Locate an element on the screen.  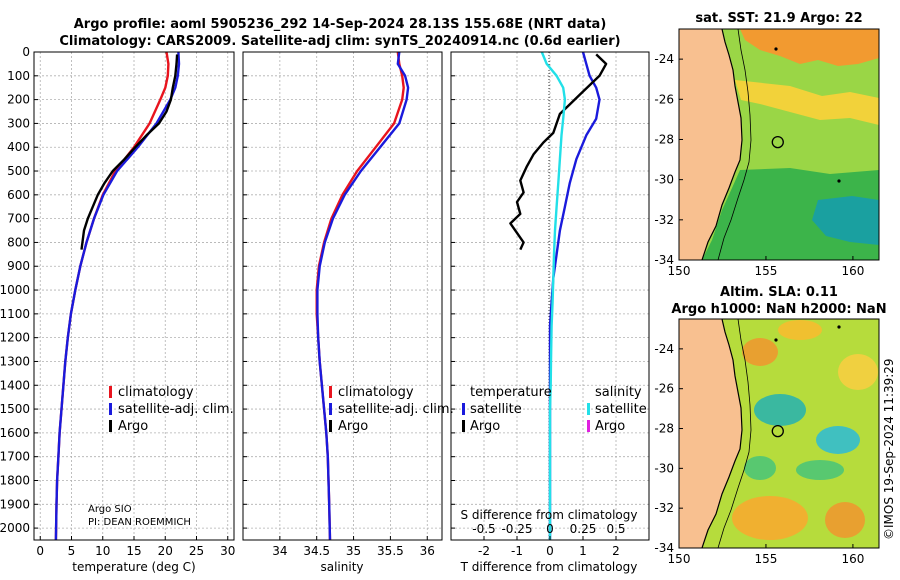
depth-tick-label: 500 is located at coordinates (18, 171).